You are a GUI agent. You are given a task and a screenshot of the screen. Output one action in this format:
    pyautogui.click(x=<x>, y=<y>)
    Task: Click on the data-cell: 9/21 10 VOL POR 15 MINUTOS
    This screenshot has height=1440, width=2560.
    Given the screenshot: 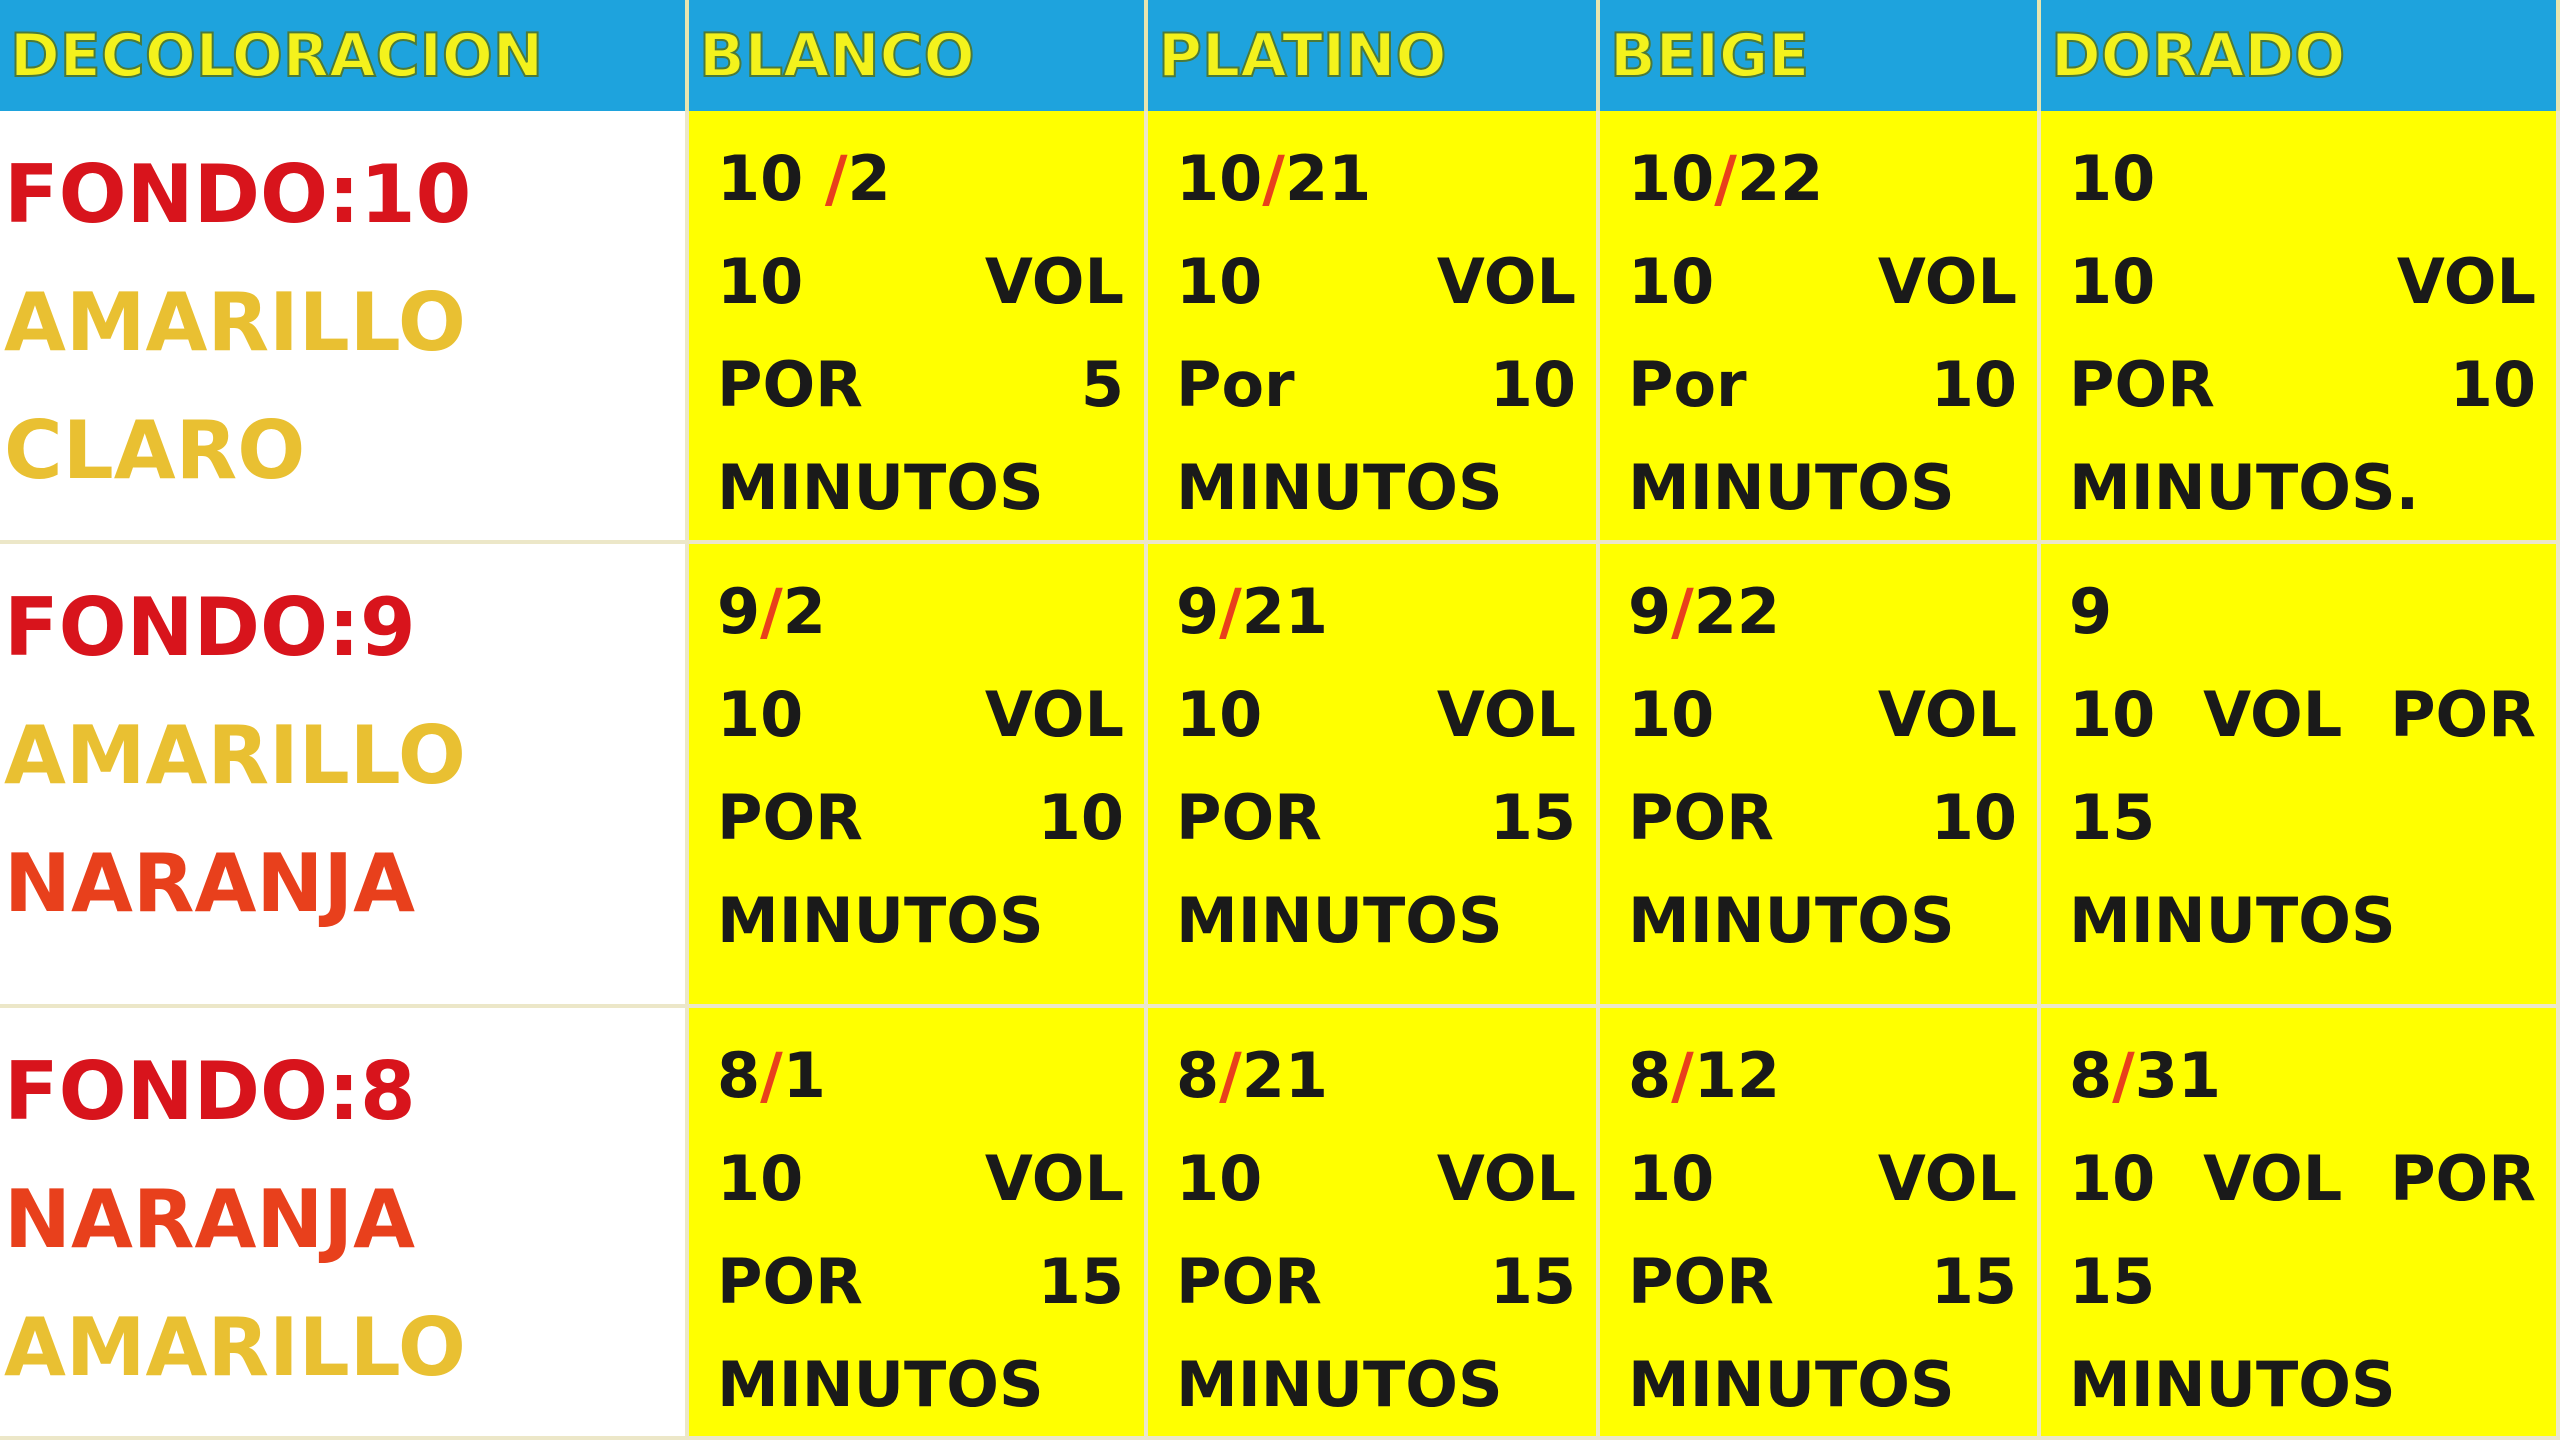 What is the action you would take?
    pyautogui.click(x=1374, y=776)
    